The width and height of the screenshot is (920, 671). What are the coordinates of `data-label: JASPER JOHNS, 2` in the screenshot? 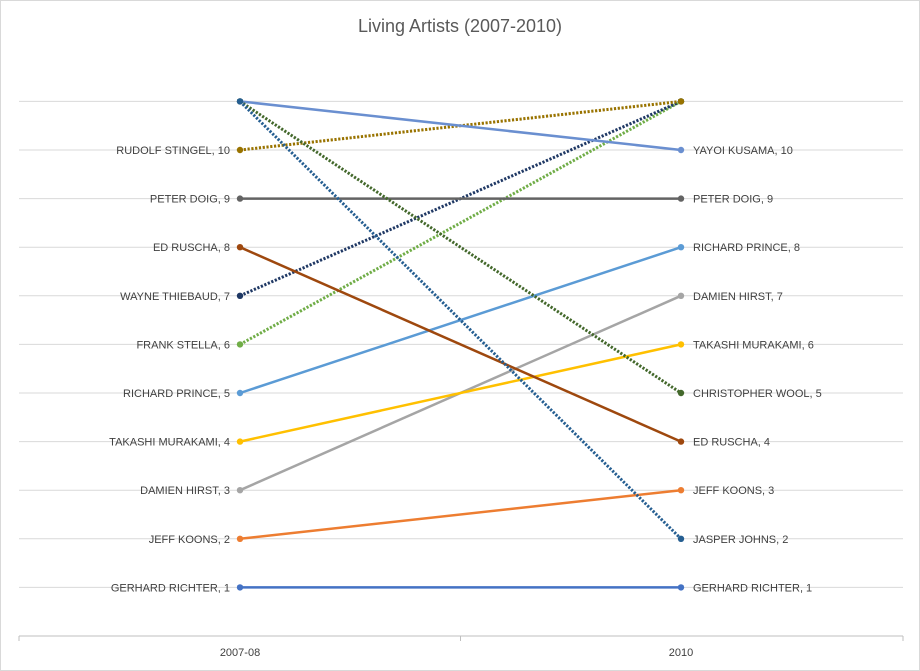 It's located at (740, 540).